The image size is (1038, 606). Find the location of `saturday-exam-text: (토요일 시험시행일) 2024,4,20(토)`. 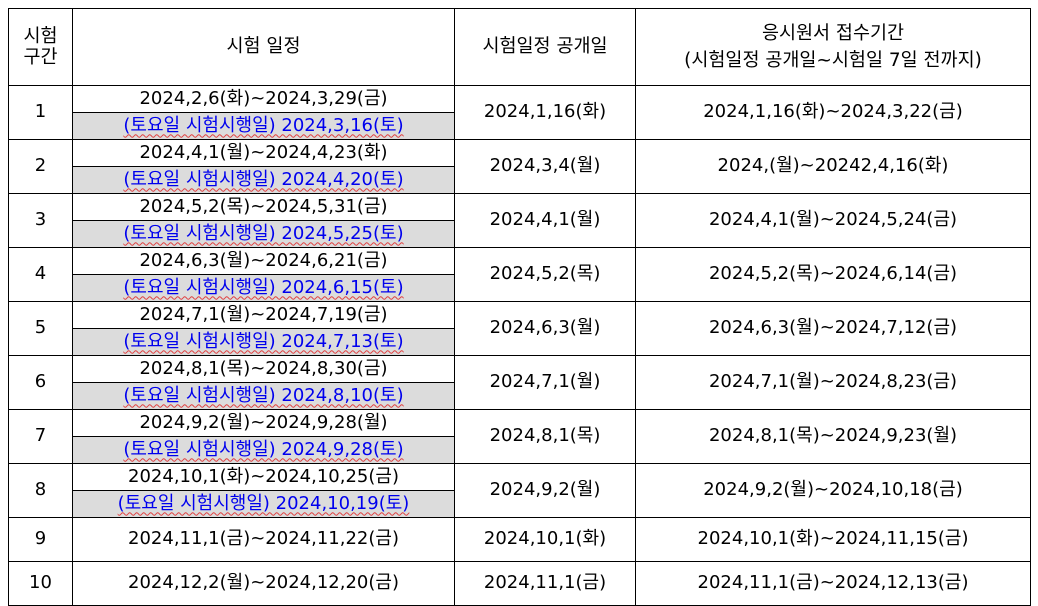

saturday-exam-text: (토요일 시험시행일) 2024,4,20(토) is located at coordinates (263, 179).